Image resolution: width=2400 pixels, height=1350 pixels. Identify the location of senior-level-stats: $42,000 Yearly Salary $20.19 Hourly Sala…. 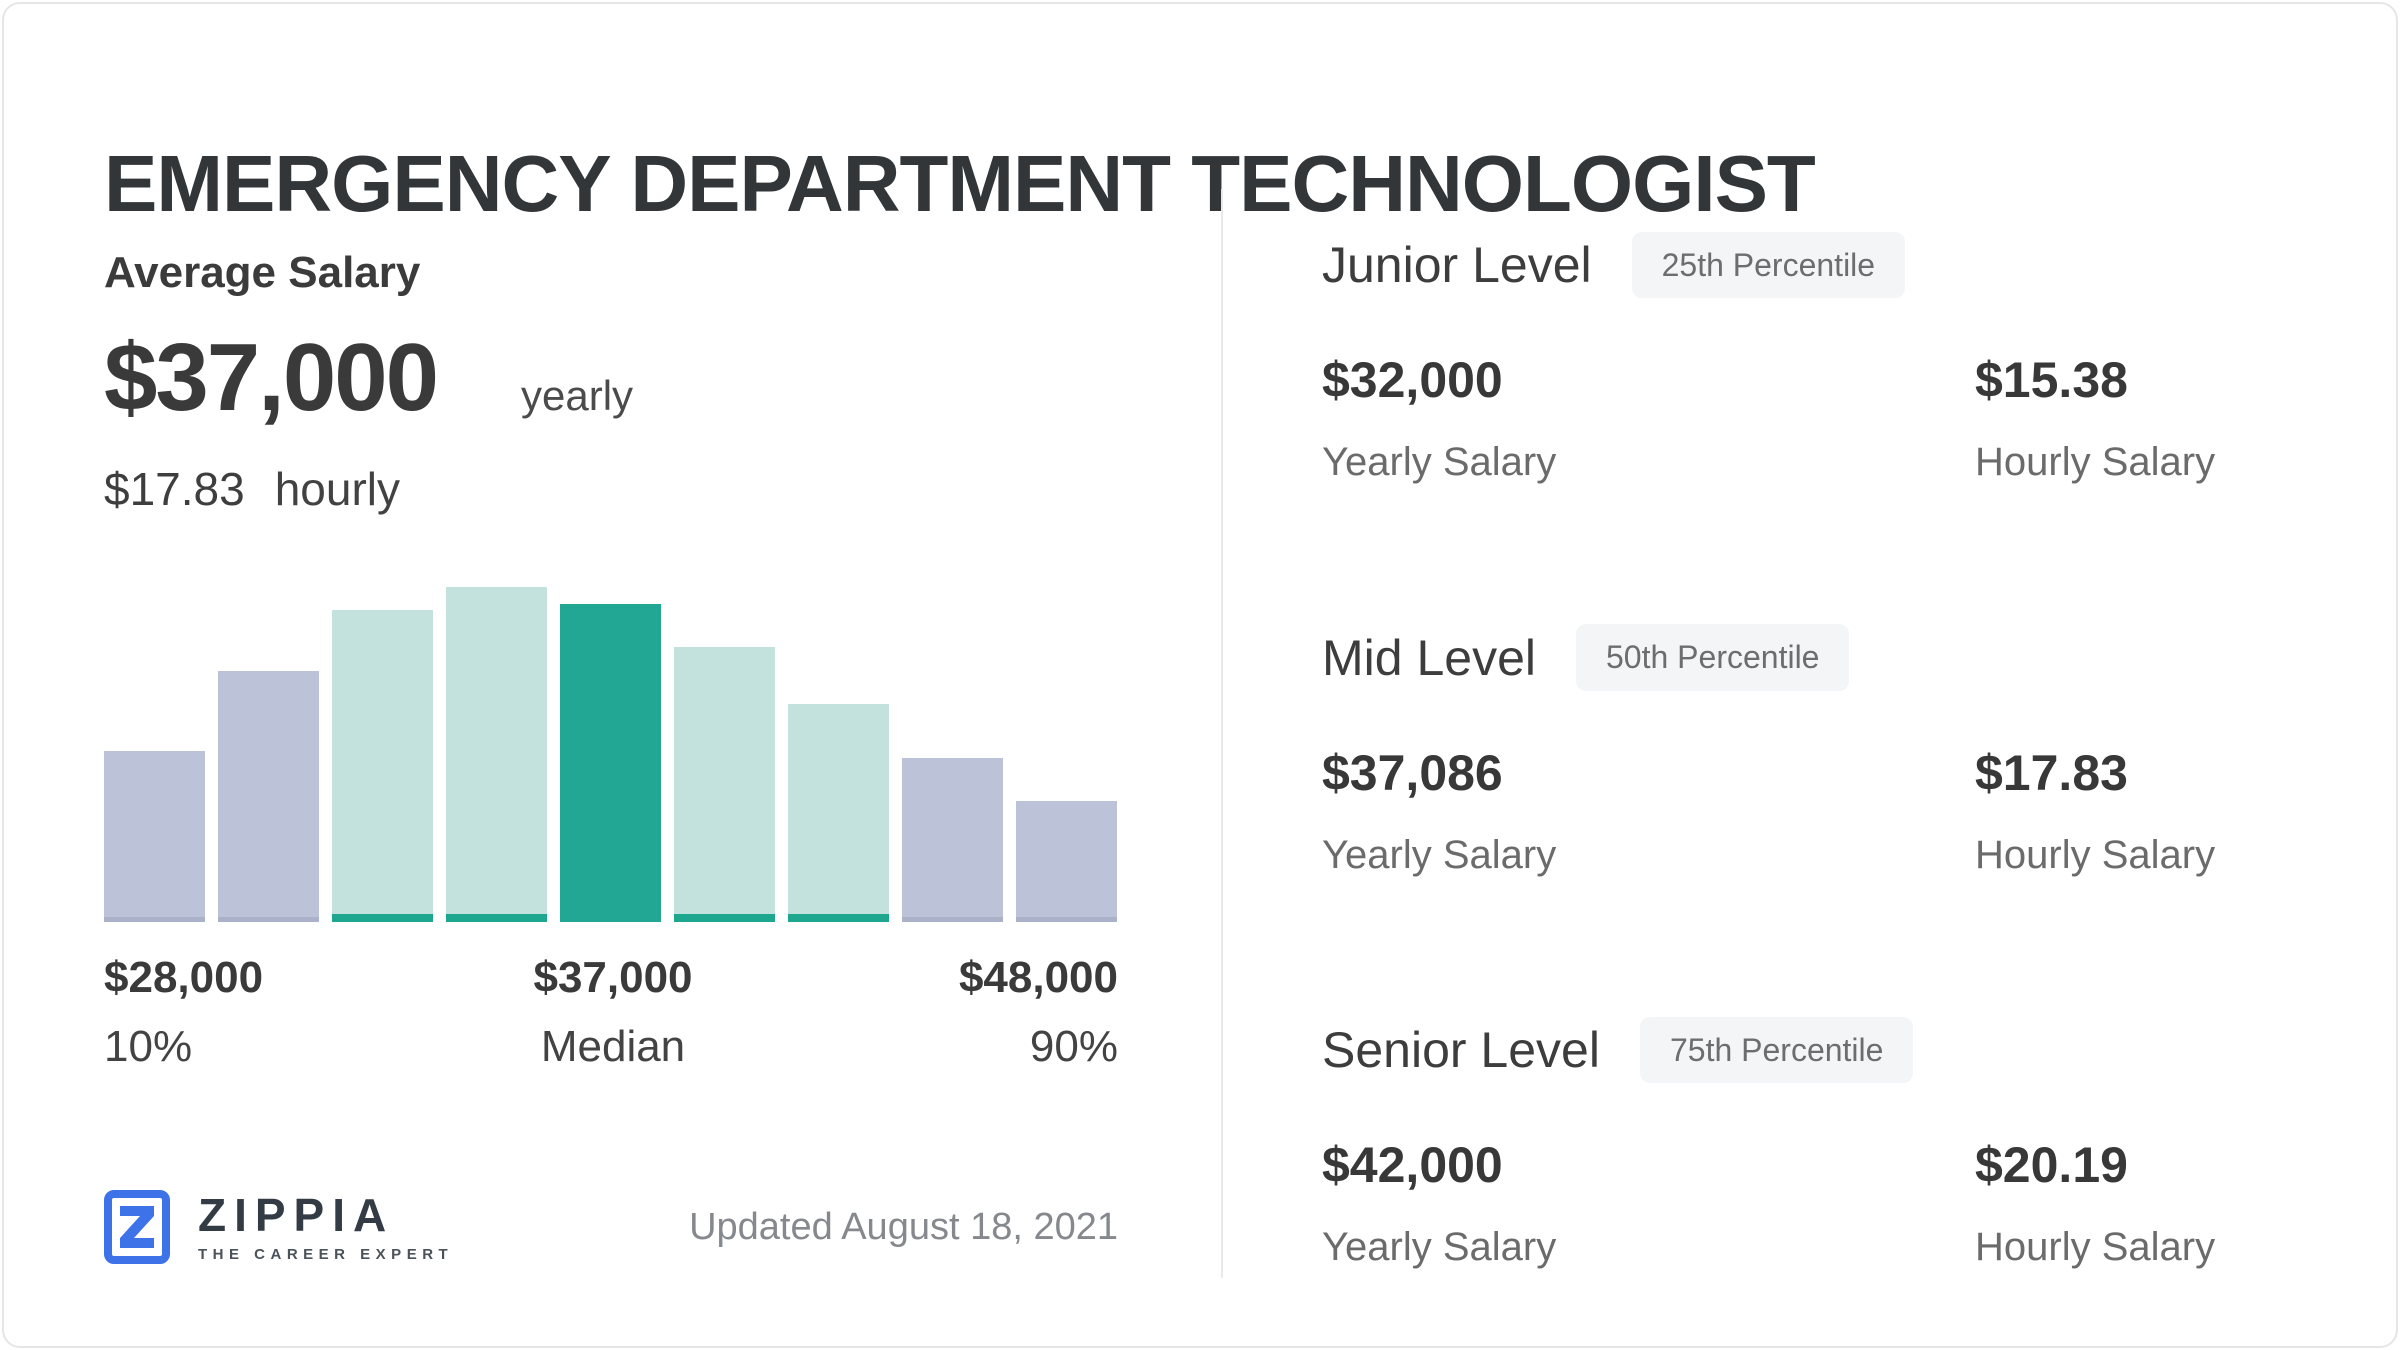
(1799, 1203).